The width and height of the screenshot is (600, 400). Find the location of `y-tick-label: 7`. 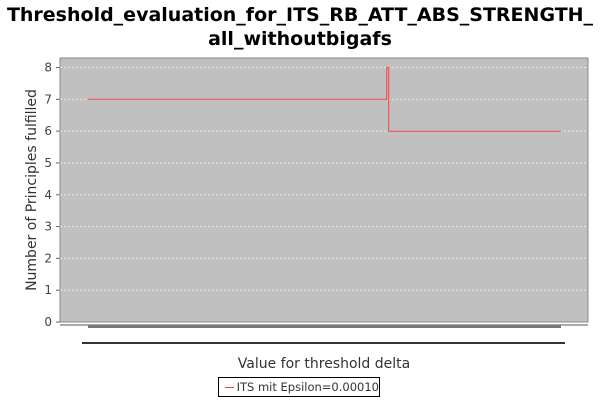

y-tick-label: 7 is located at coordinates (48, 99).